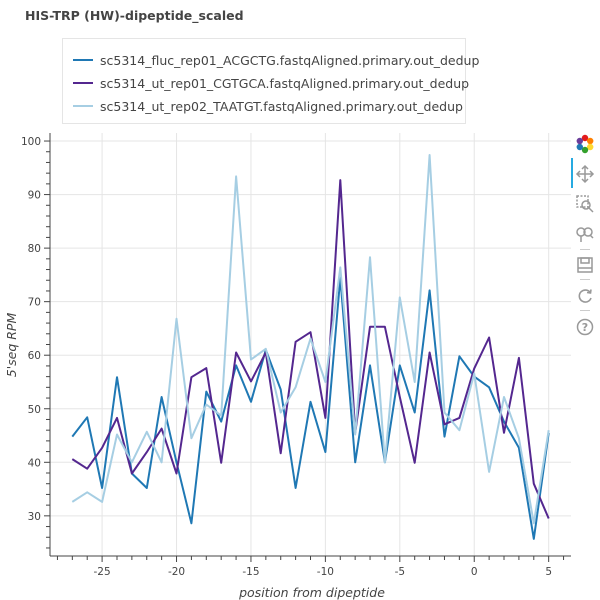  Describe the element at coordinates (102, 572) in the screenshot. I see `x-tick-label: -25` at that location.